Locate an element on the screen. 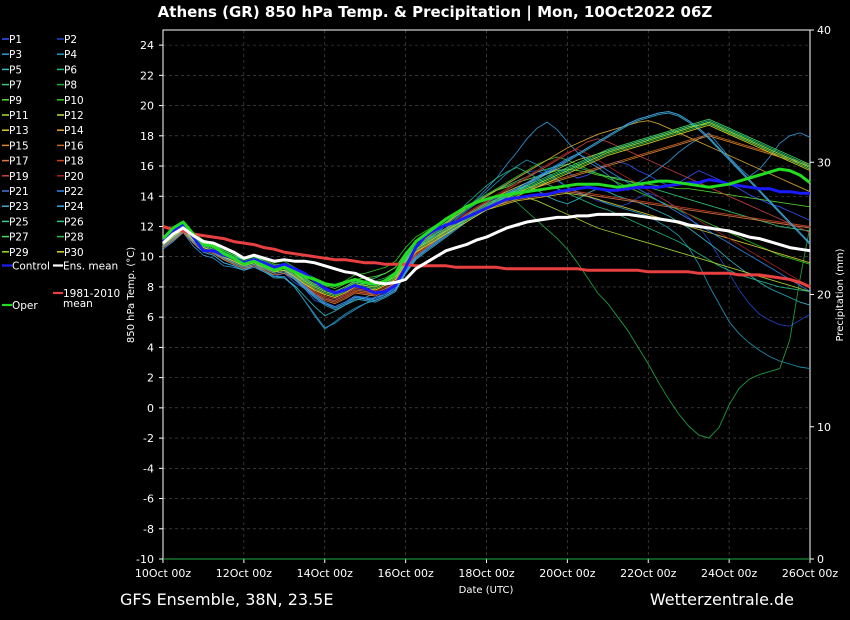  legend-label-p5: P5 is located at coordinates (15, 70).